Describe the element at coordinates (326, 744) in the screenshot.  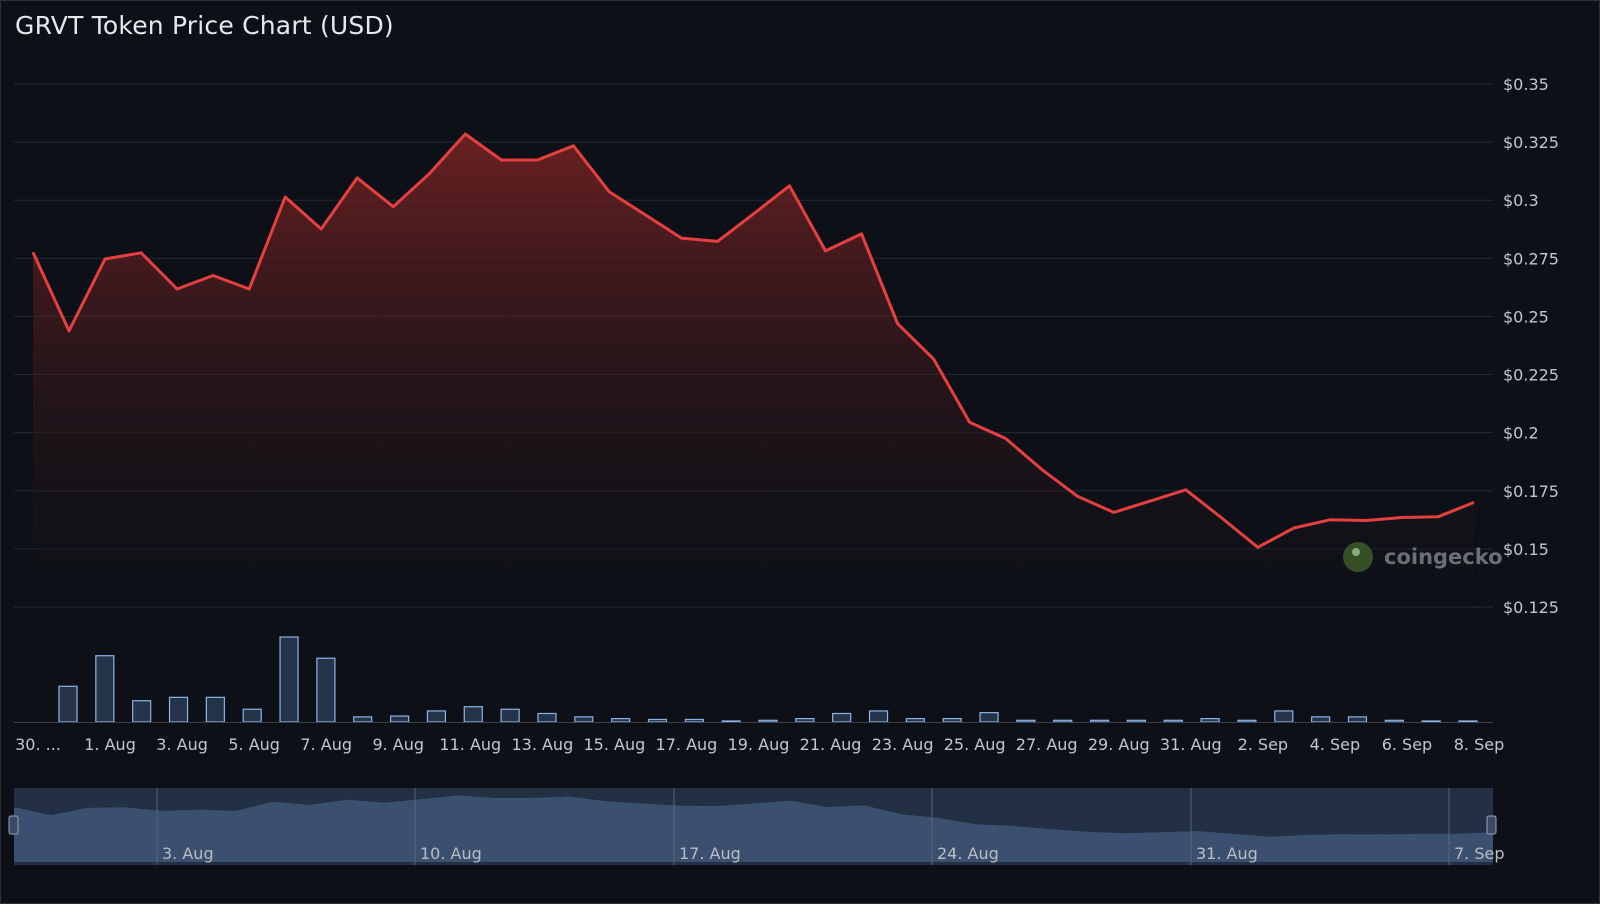
I see `x-tick-label: 7. Aug` at that location.